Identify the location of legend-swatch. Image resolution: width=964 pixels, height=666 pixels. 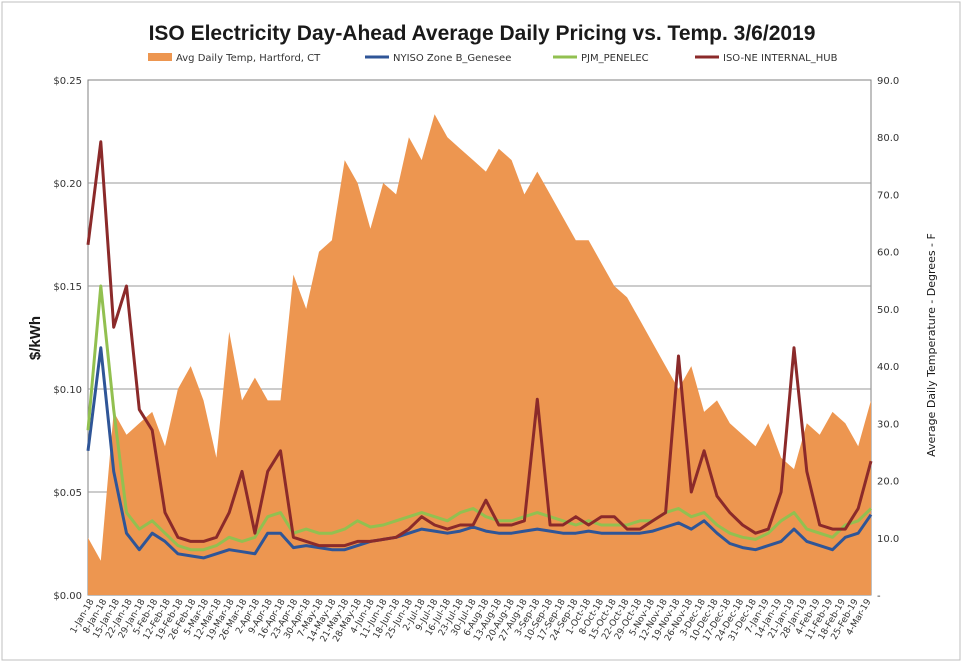
(160, 57).